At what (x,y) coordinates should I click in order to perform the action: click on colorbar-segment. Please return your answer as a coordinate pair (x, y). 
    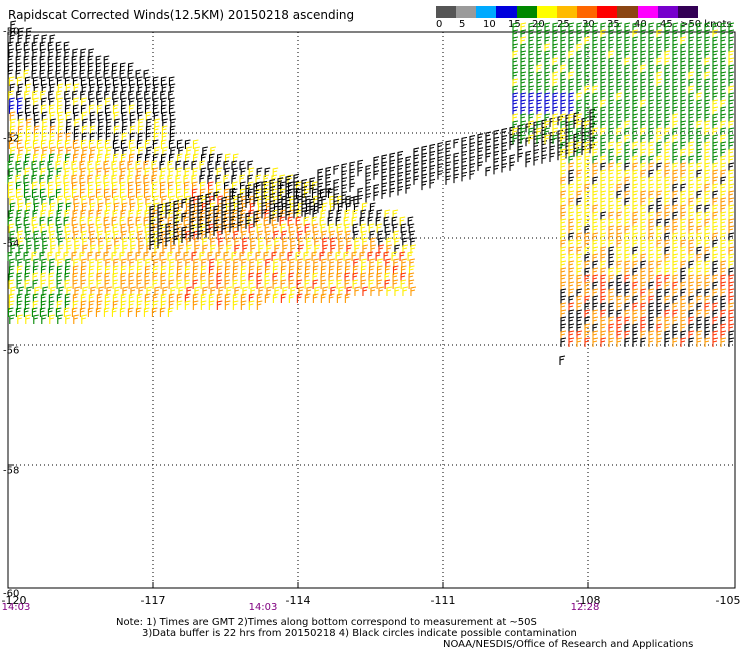
    Looking at the image, I should click on (466, 12).